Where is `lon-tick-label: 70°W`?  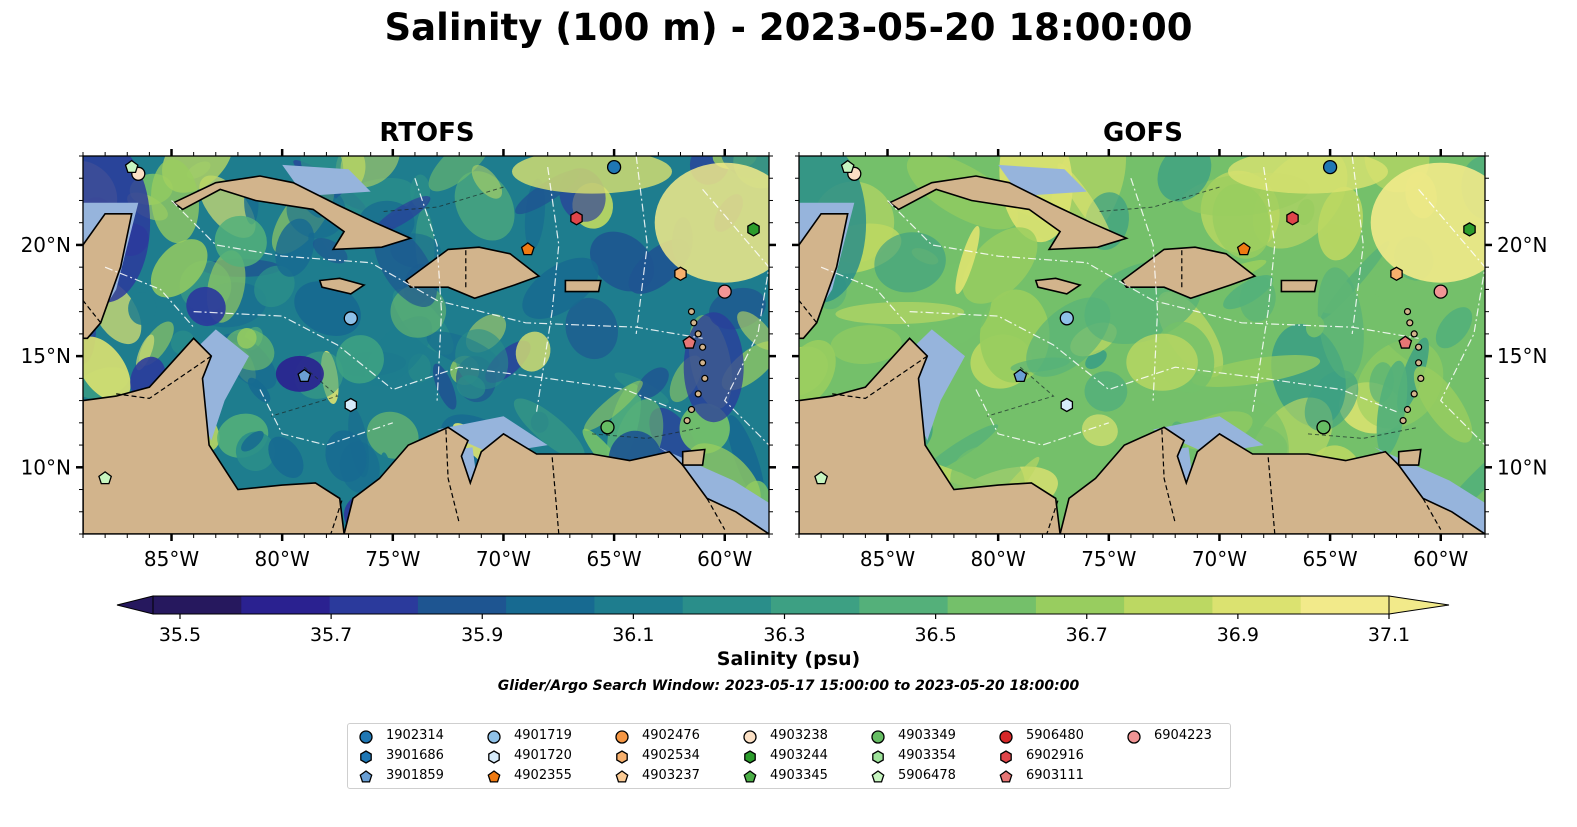
lon-tick-label: 70°W is located at coordinates (1219, 559).